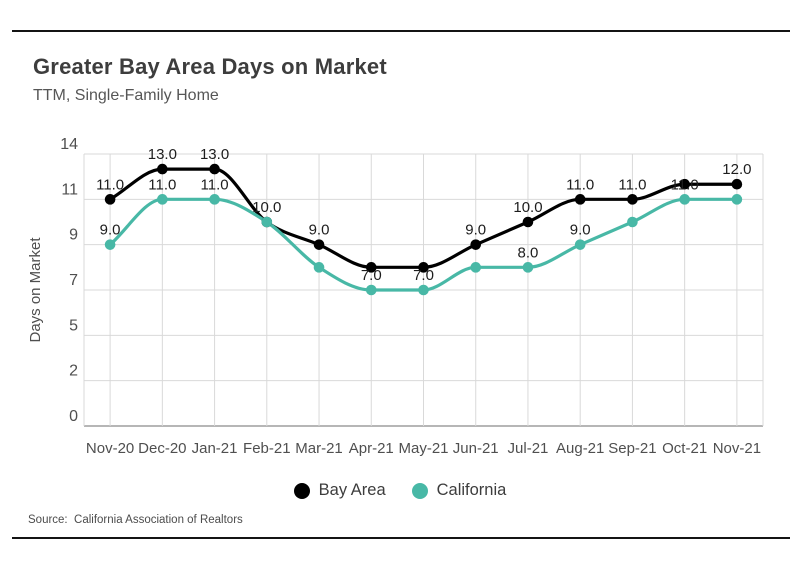 This screenshot has height=575, width=800. What do you see at coordinates (419, 490) in the screenshot?
I see `california-swatch-icon` at bounding box center [419, 490].